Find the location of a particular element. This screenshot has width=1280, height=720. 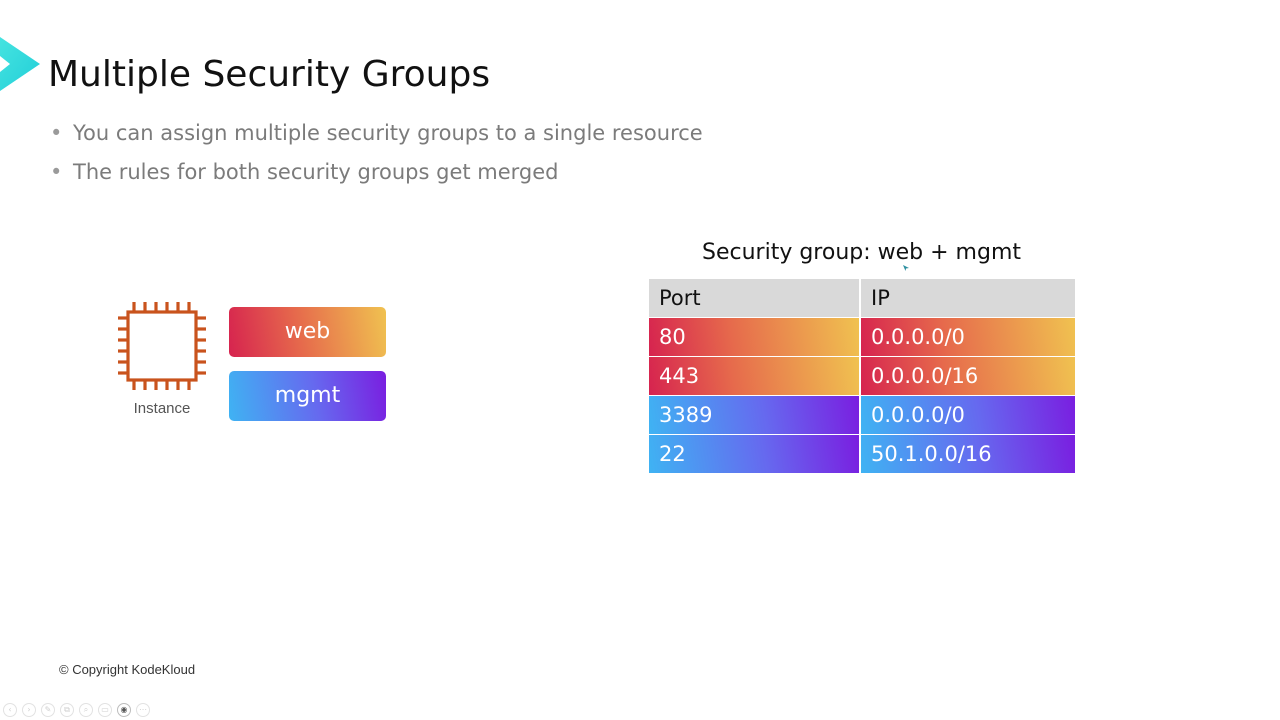

subtitles-icon: ▭ is located at coordinates (105, 710).